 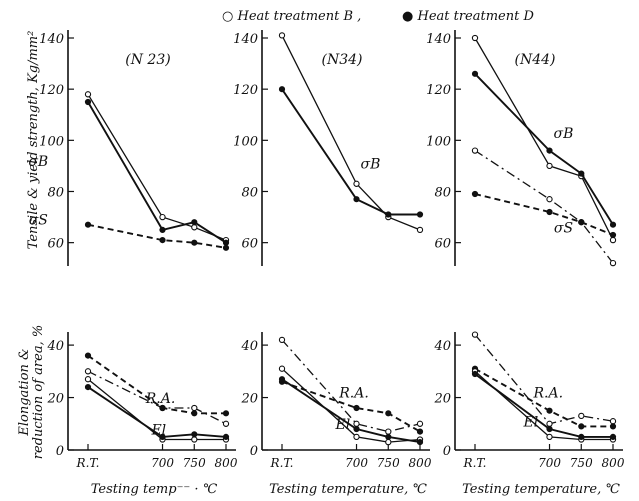 I want to click on x-tick-label: 750, so click(x=194, y=463).